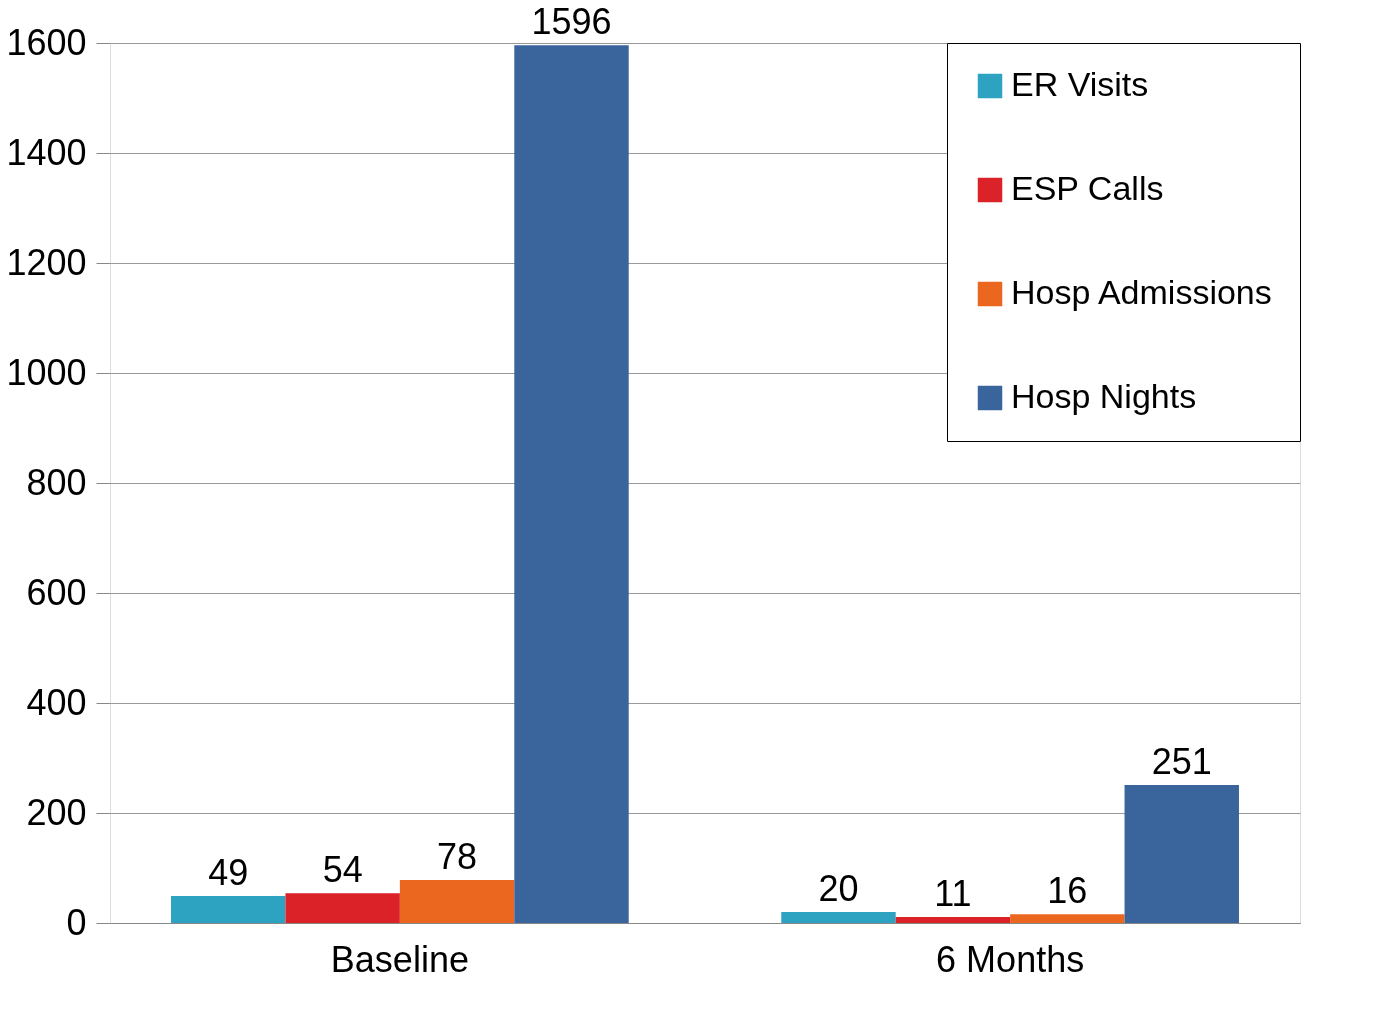  I want to click on legend-label: ER Visits, so click(1080, 84).